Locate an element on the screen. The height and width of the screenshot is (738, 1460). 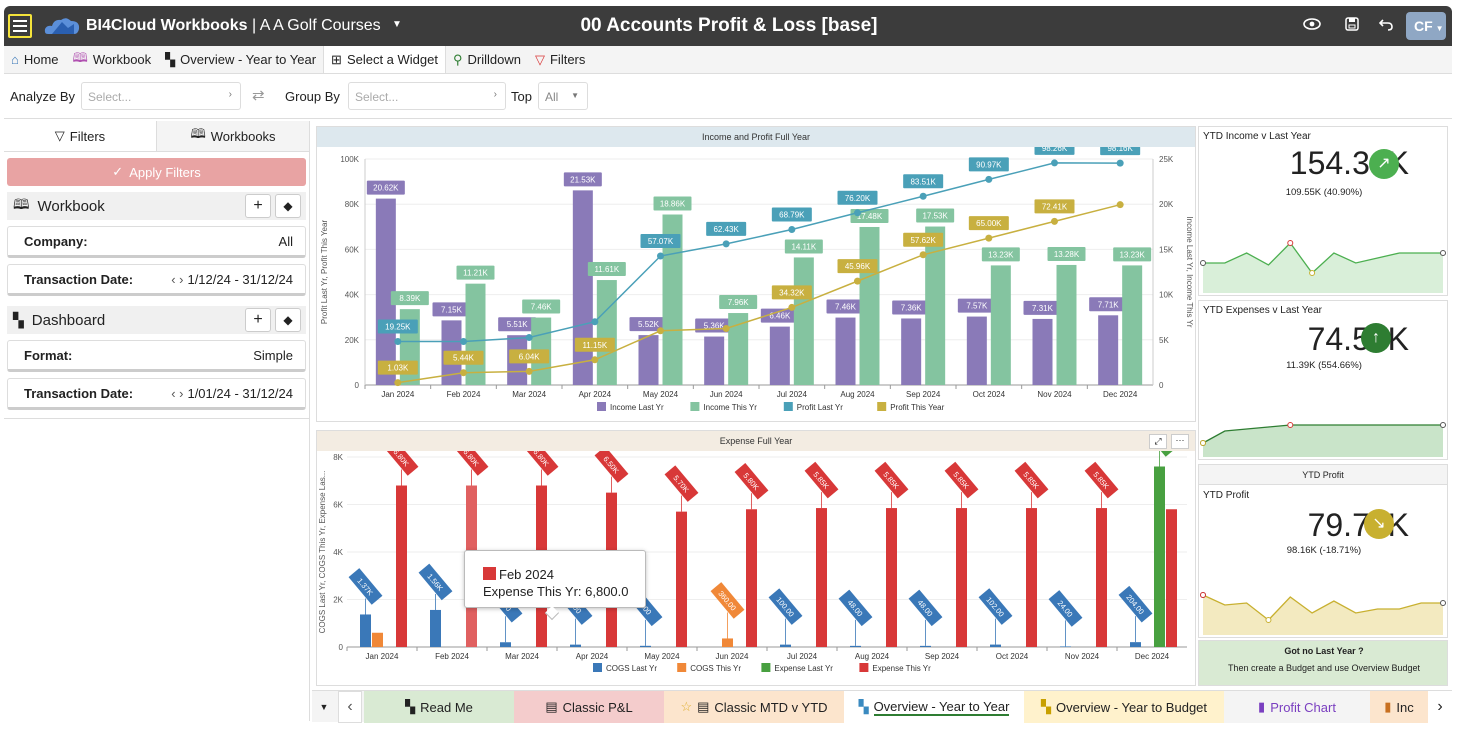
x-tick-label: Jun 2024 is located at coordinates (726, 394).